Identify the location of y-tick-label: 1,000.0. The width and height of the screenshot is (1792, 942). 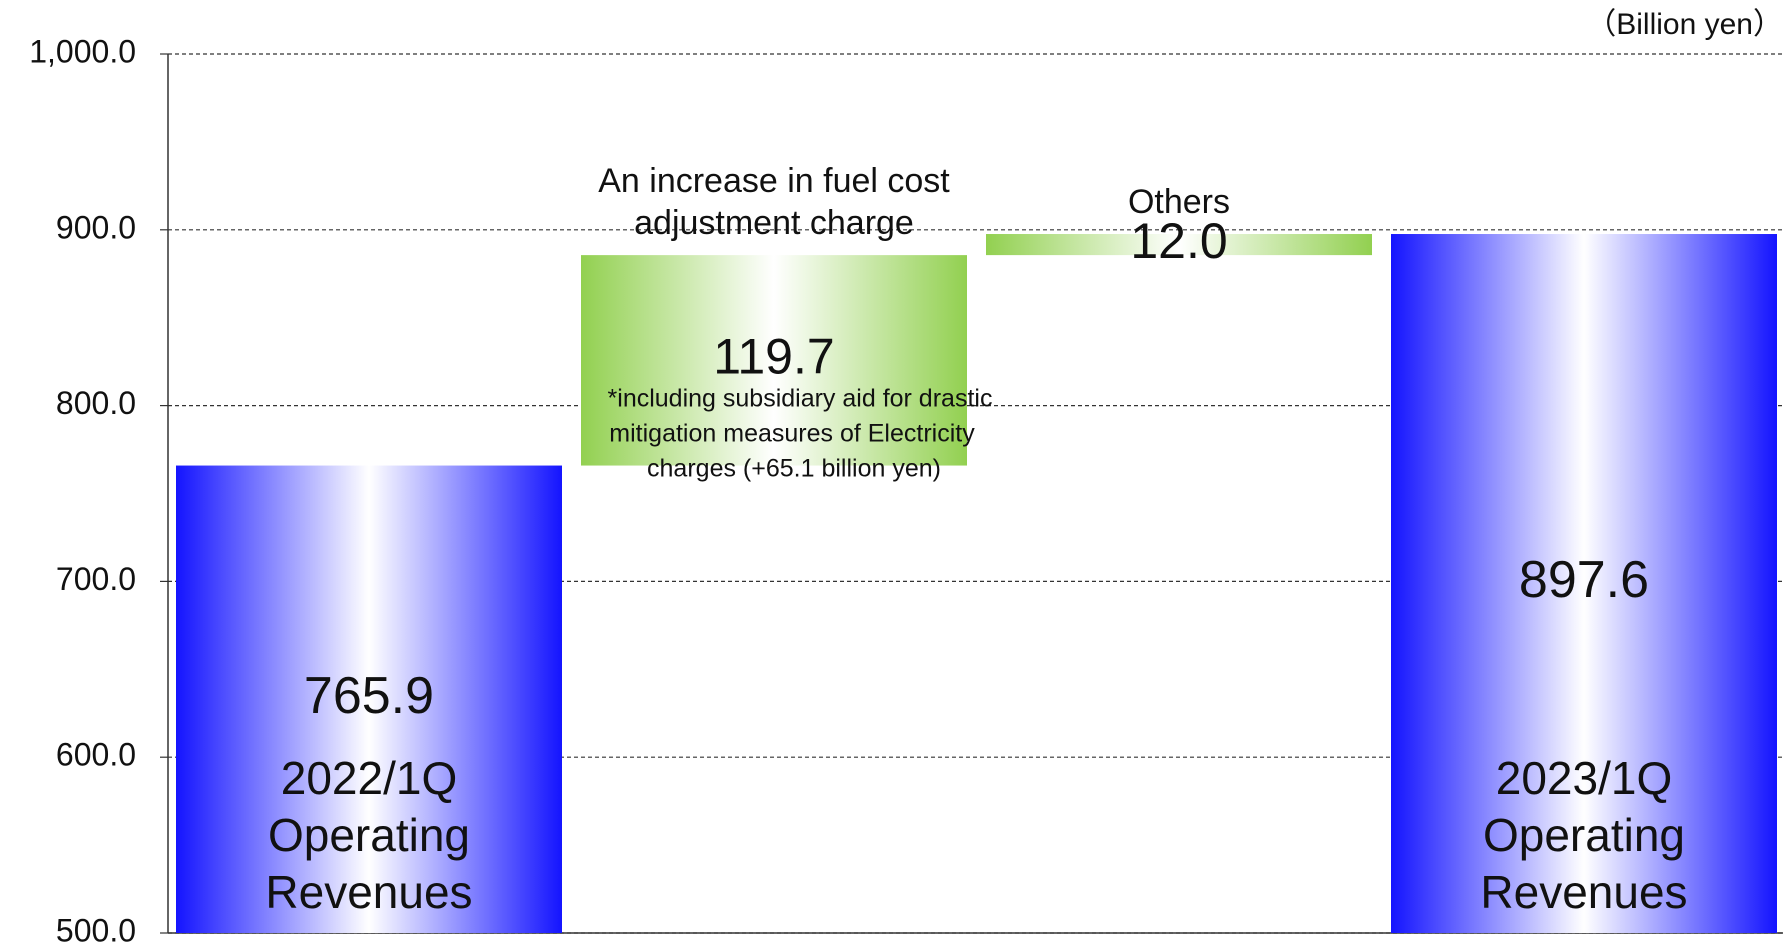
(82, 51).